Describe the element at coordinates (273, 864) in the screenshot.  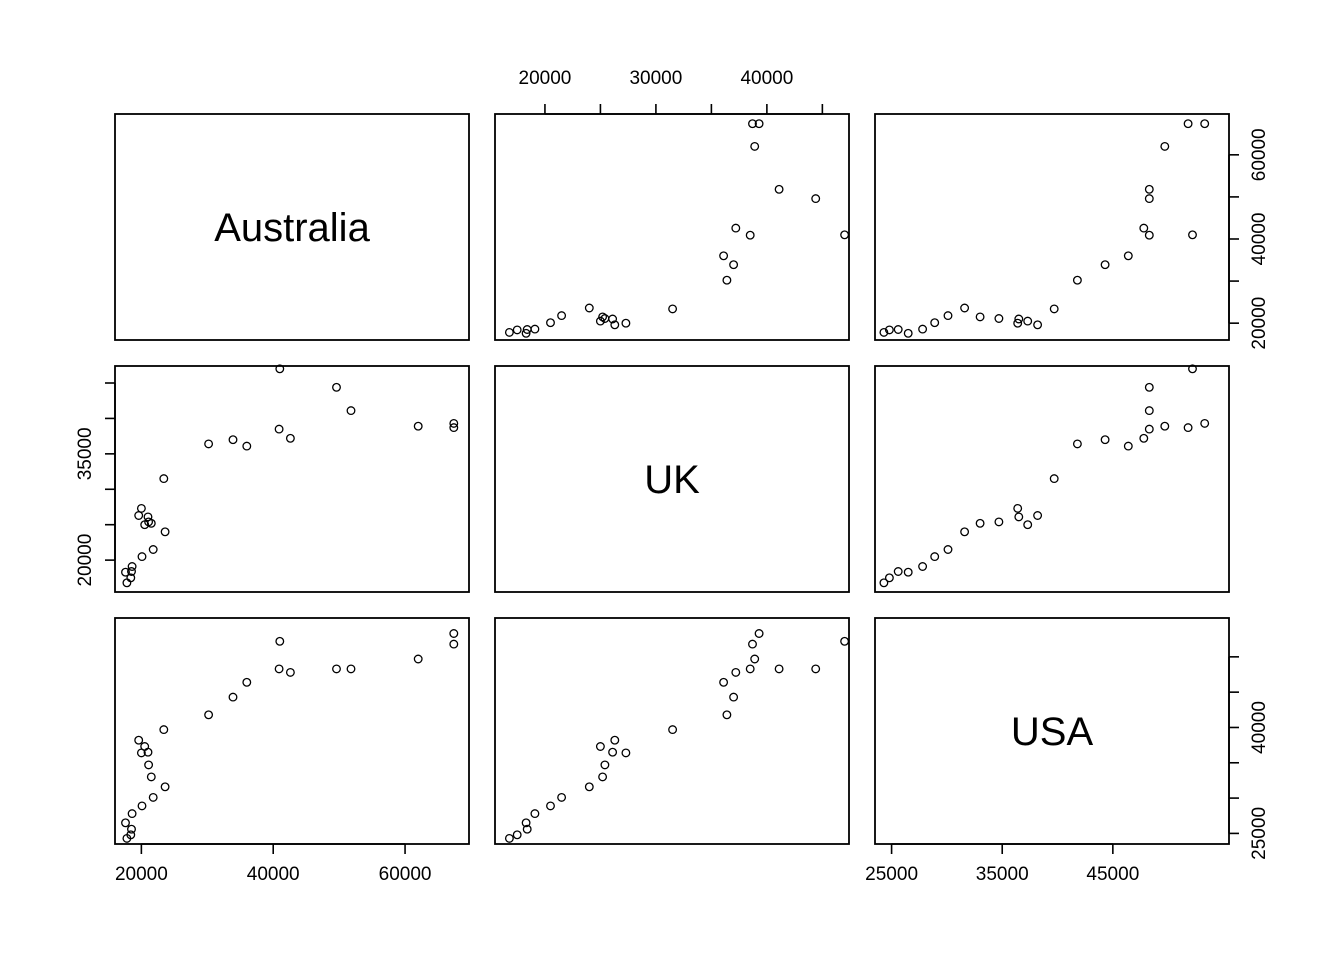
I see `bottom-axis-australia: 20000 40000 60000` at that location.